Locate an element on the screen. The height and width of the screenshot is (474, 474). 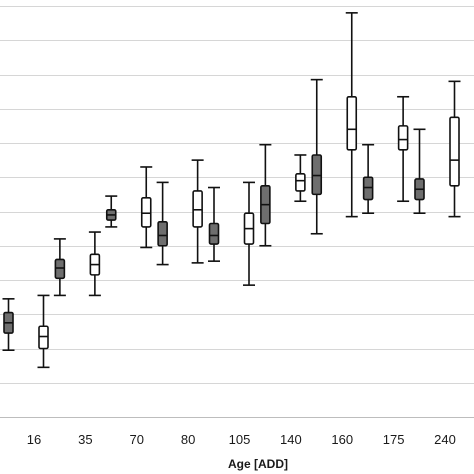
x-tick-label: 80 is located at coordinates (188, 439).